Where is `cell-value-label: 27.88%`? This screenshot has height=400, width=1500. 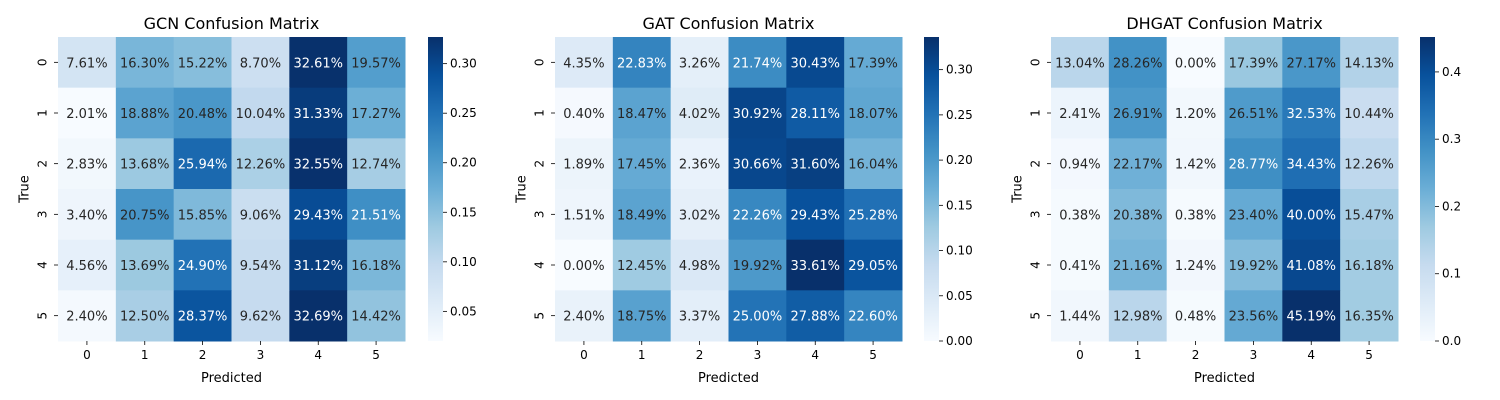
cell-value-label: 27.88% is located at coordinates (815, 317).